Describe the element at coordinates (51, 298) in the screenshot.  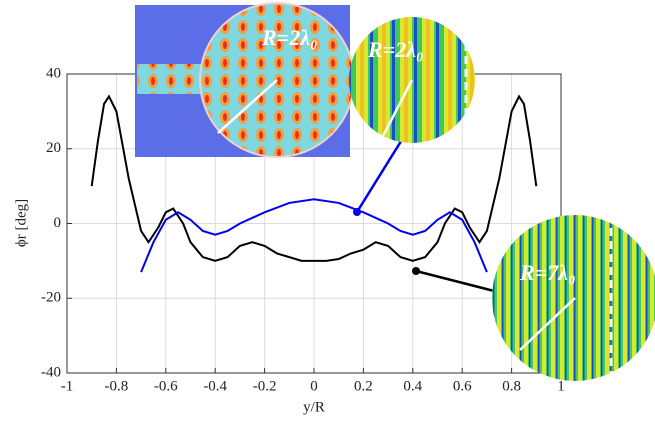
I see `y-tick-label: -20` at that location.